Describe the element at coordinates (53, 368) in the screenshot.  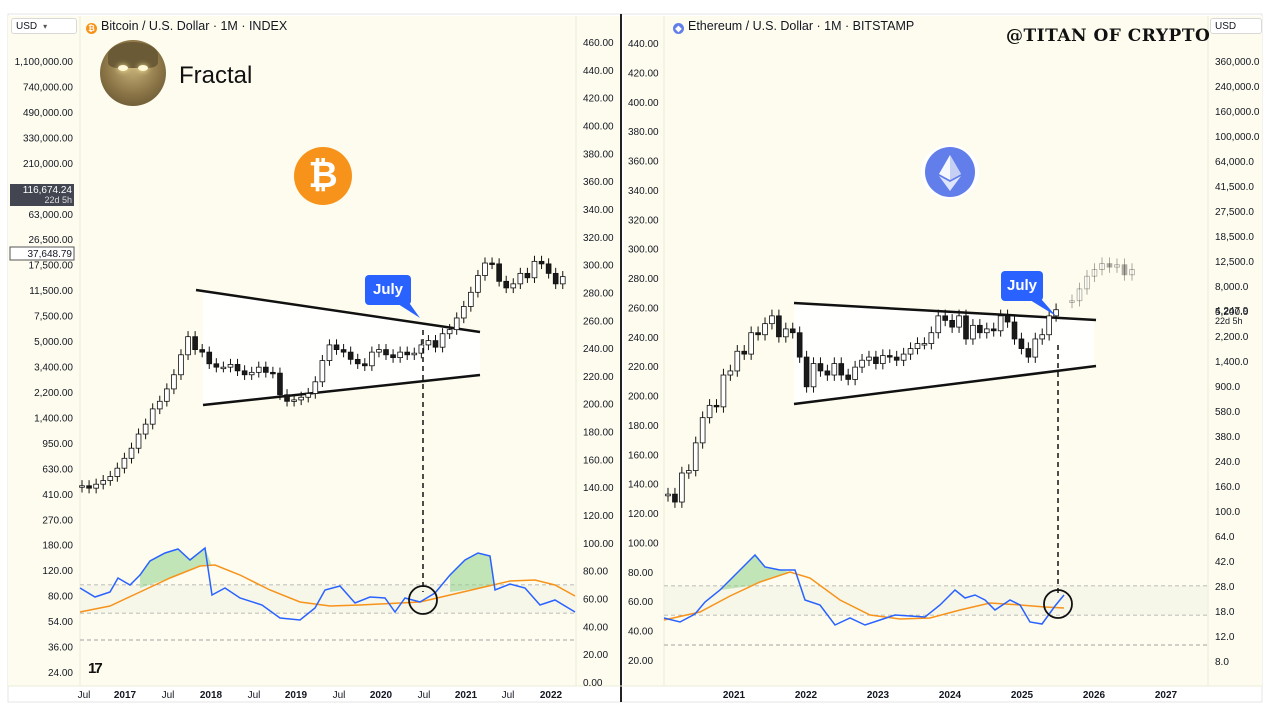
I see `btc-left-tick-label: 3,400.00` at that location.